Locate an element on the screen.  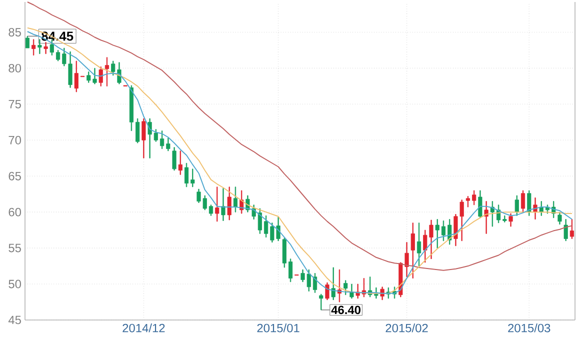
y-tick-label: 55 is located at coordinates (14, 248).